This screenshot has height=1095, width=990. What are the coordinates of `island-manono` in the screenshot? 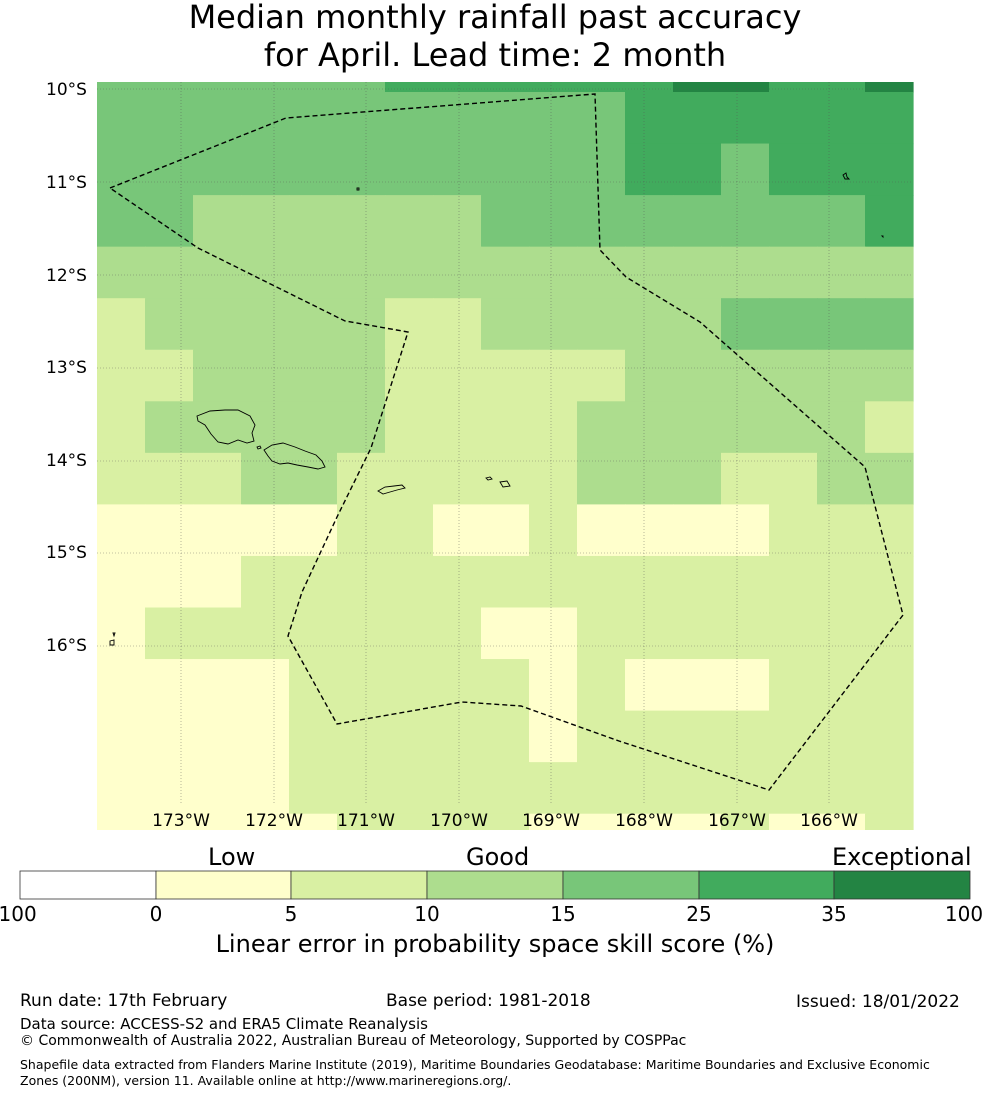 It's located at (259, 447).